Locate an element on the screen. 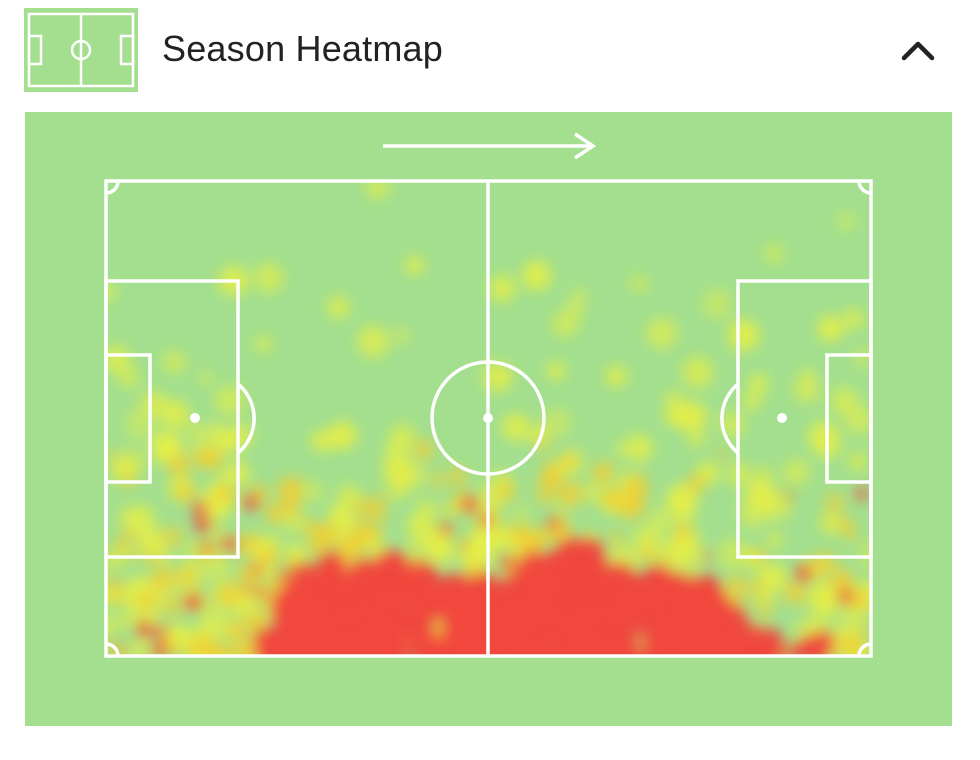 The height and width of the screenshot is (760, 980). section-header: Season Heatmap is located at coordinates (490, 50).